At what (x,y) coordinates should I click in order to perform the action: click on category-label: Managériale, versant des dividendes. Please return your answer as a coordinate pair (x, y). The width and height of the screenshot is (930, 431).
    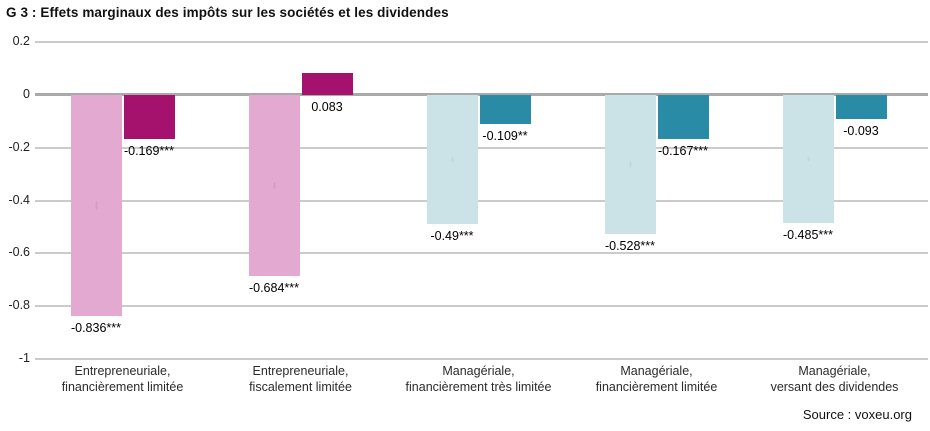
    Looking at the image, I should click on (835, 379).